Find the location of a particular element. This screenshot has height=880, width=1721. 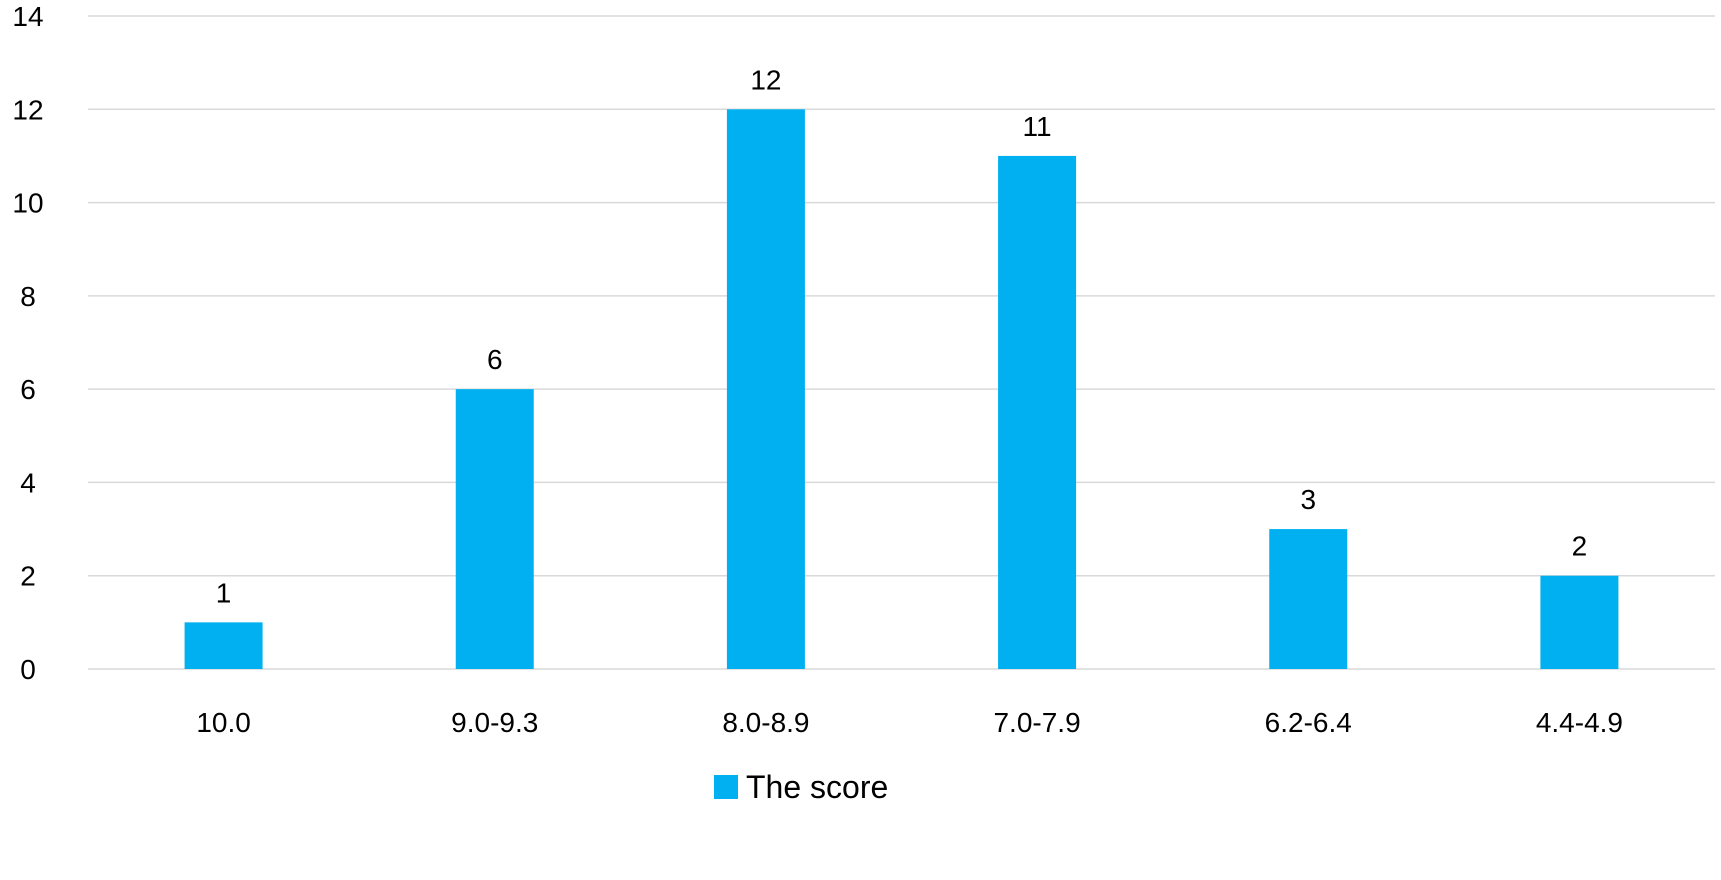

bar-8.0-8.9 is located at coordinates (765, 389).